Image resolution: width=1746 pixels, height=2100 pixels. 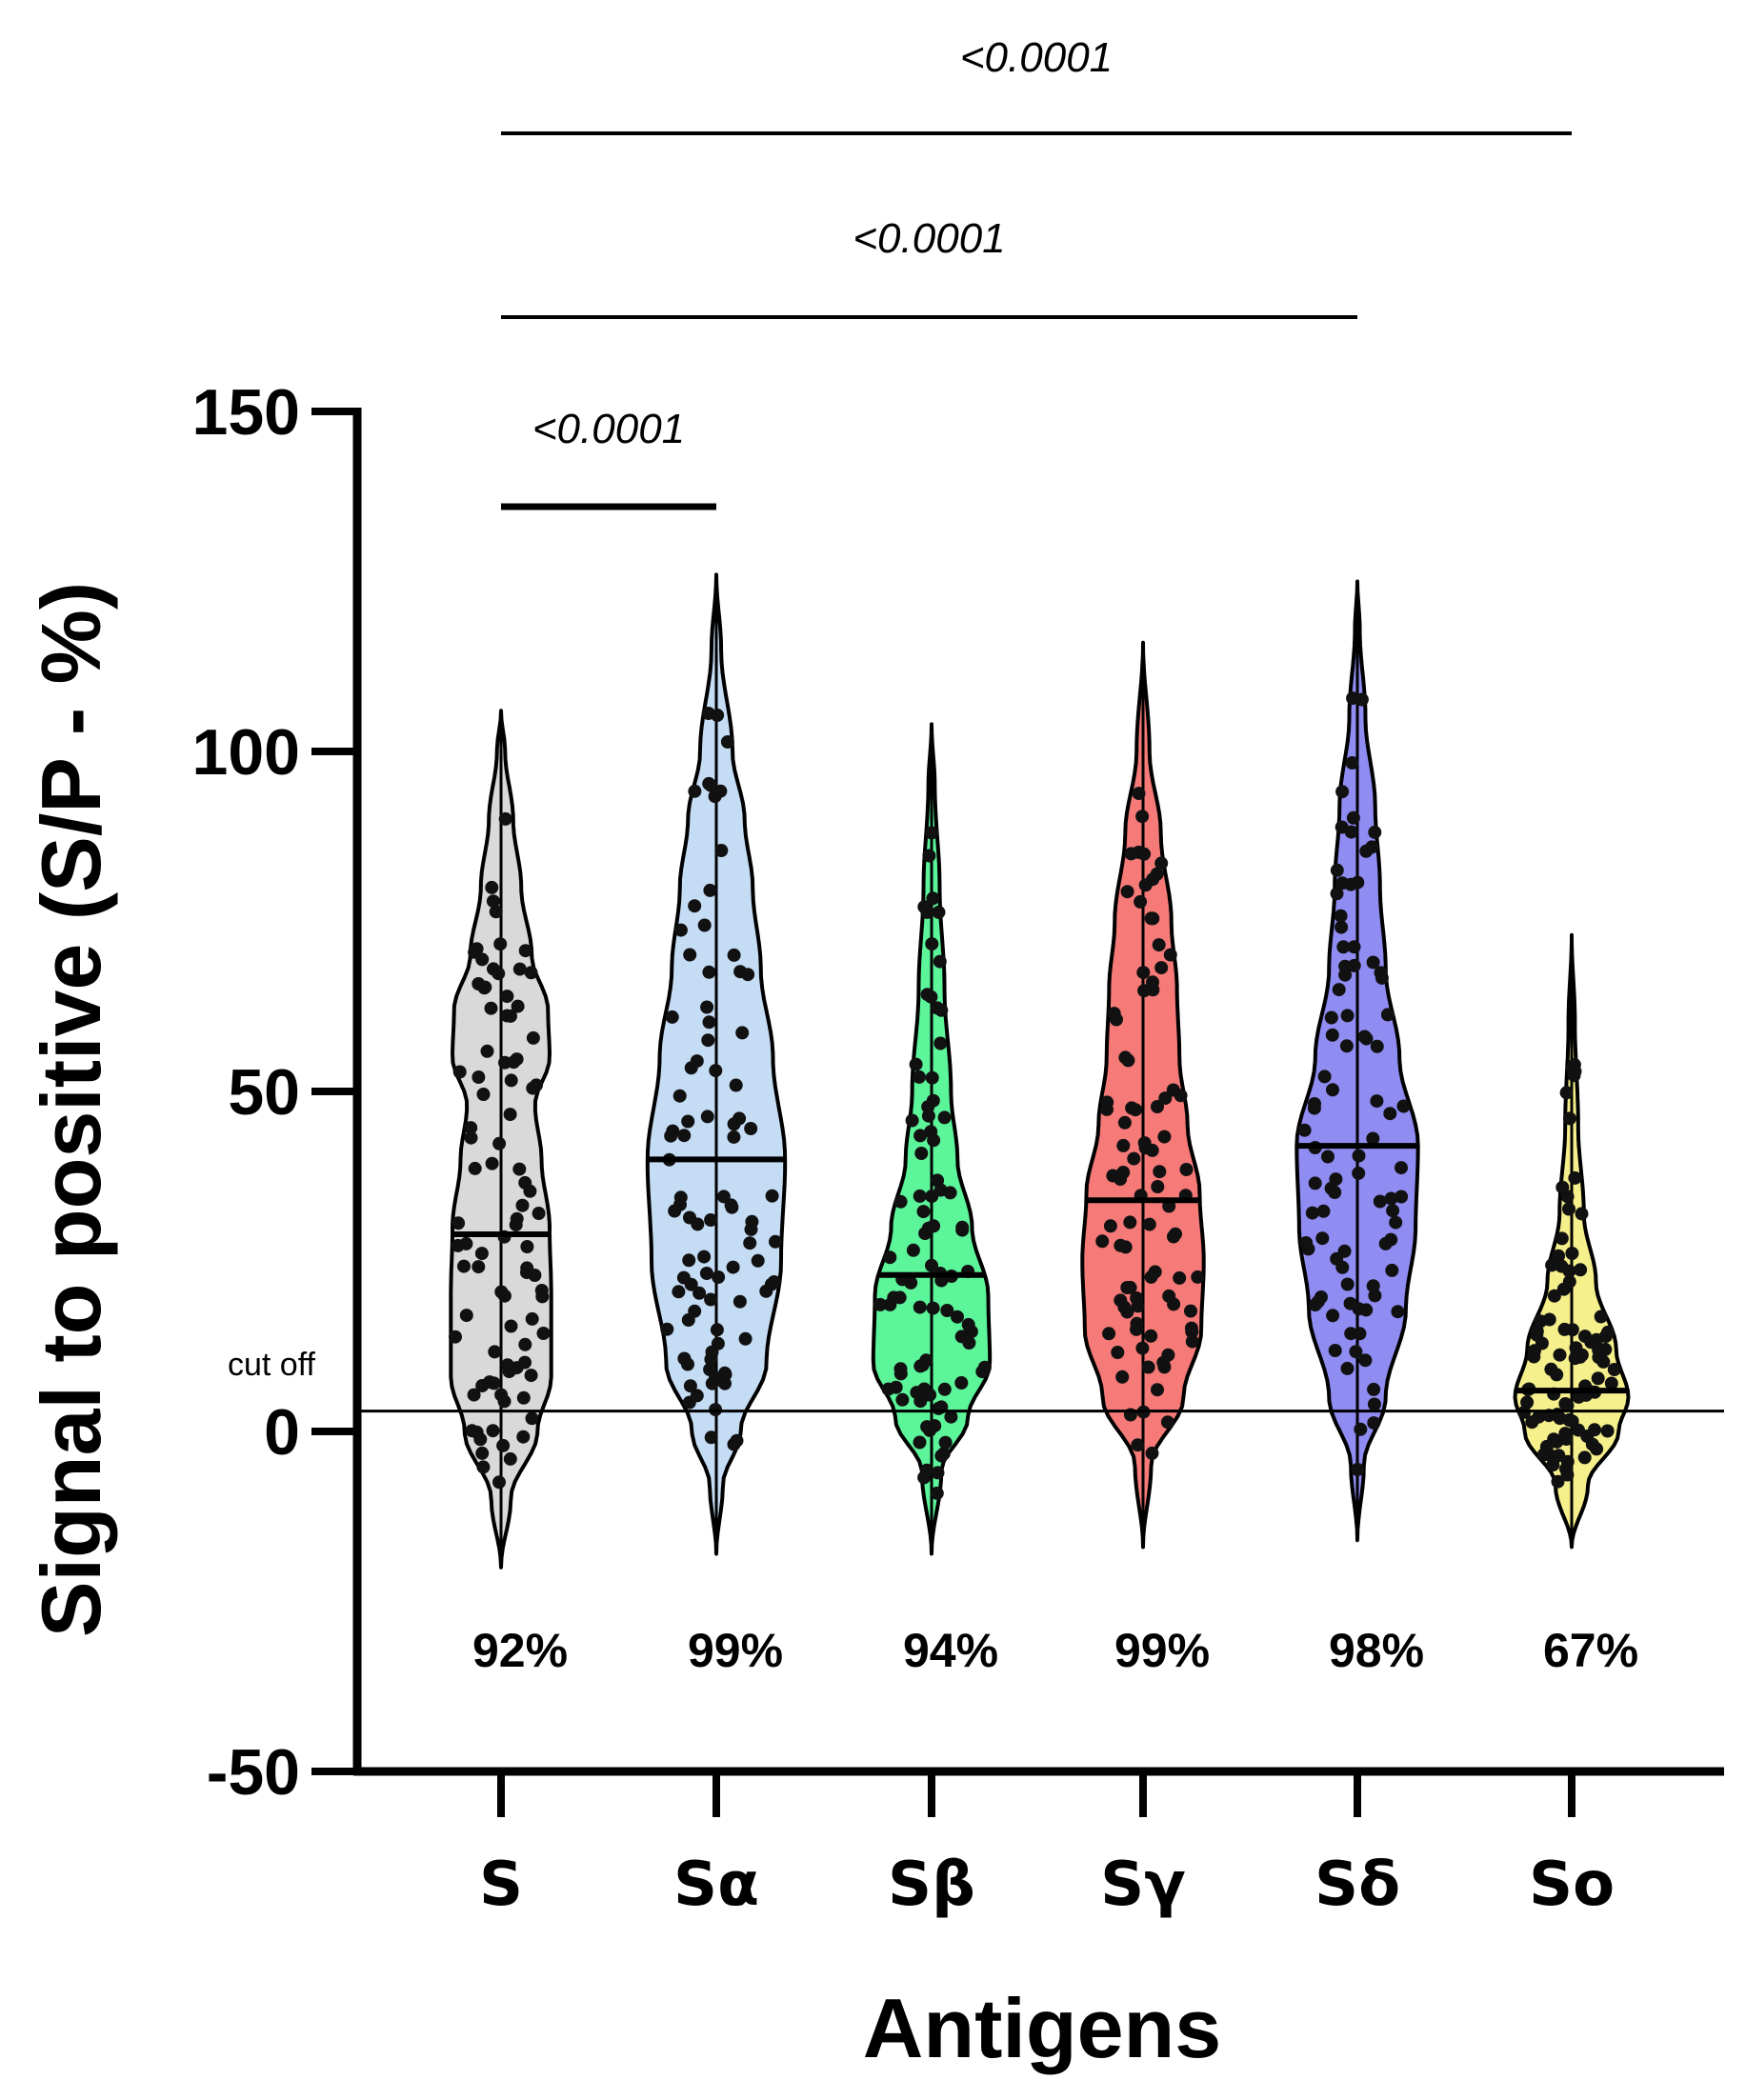 I want to click on percent-label-2: 94%, so click(x=950, y=1650).